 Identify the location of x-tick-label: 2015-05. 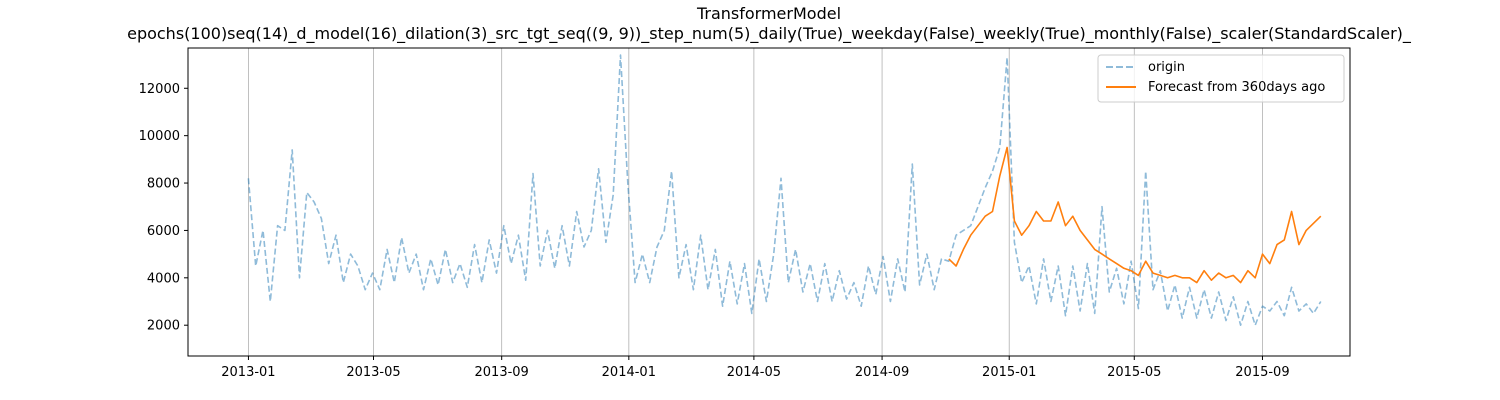
(1134, 372).